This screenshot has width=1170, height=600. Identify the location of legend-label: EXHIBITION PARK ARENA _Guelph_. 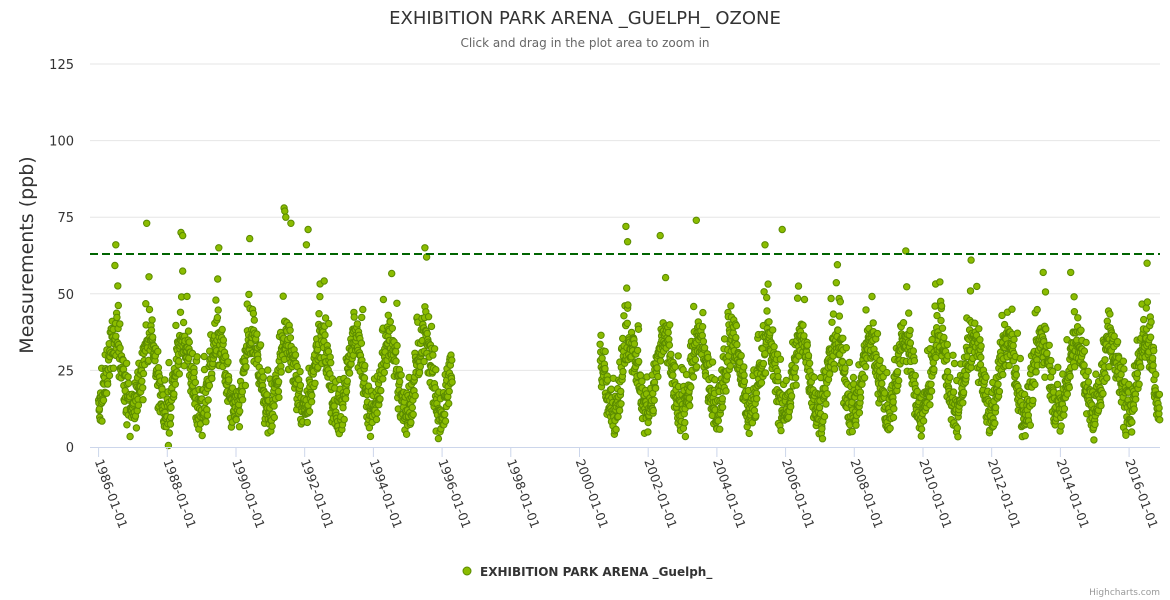
(596, 572).